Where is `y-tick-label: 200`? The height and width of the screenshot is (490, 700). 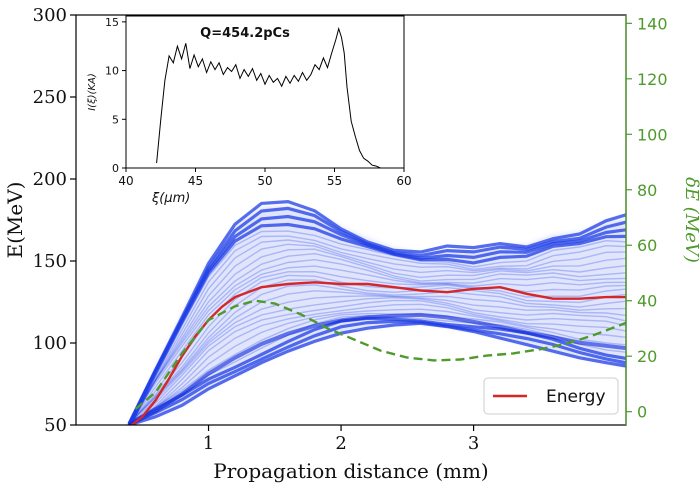 y-tick-label: 200 is located at coordinates (50, 179).